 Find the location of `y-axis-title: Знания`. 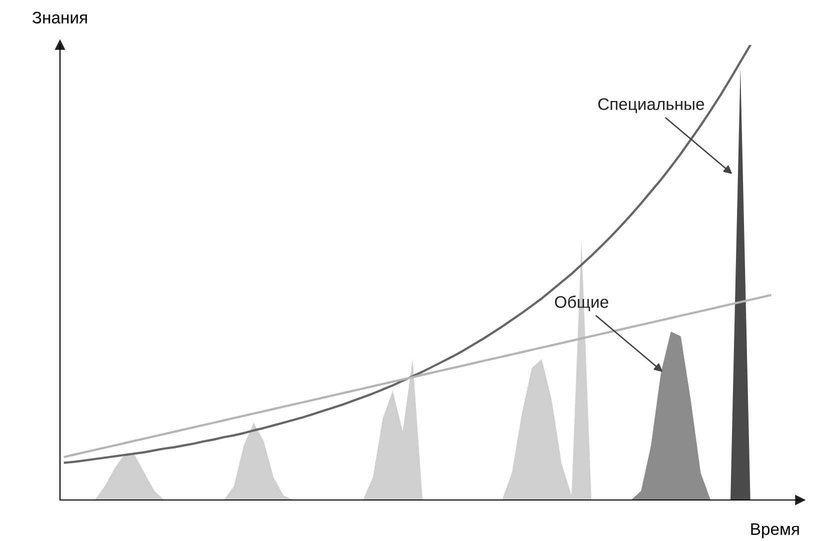

y-axis-title: Знания is located at coordinates (59, 18).